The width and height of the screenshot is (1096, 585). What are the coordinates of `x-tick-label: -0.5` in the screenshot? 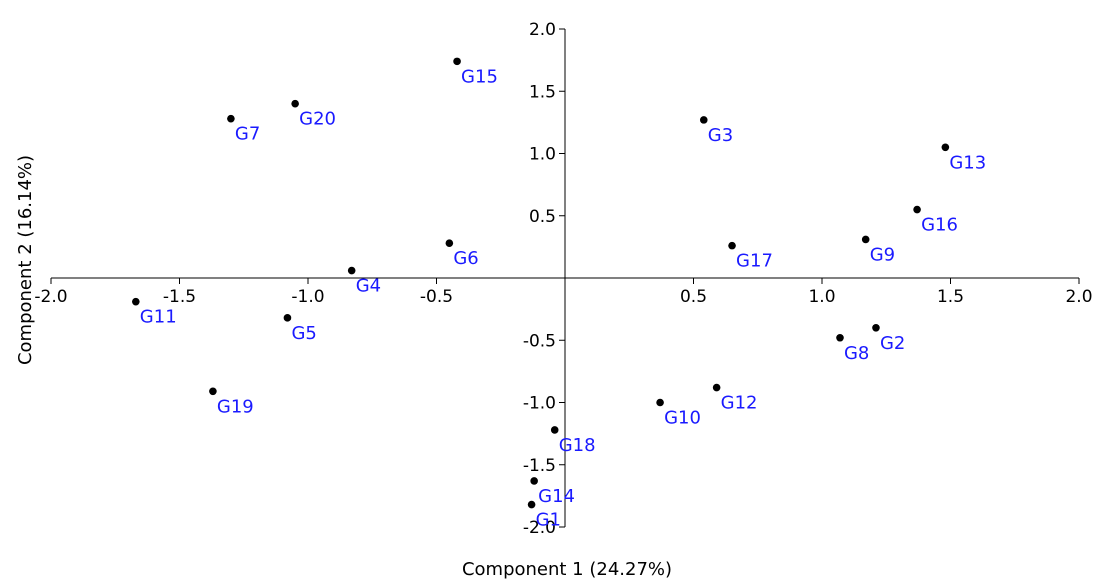 It's located at (436, 297).